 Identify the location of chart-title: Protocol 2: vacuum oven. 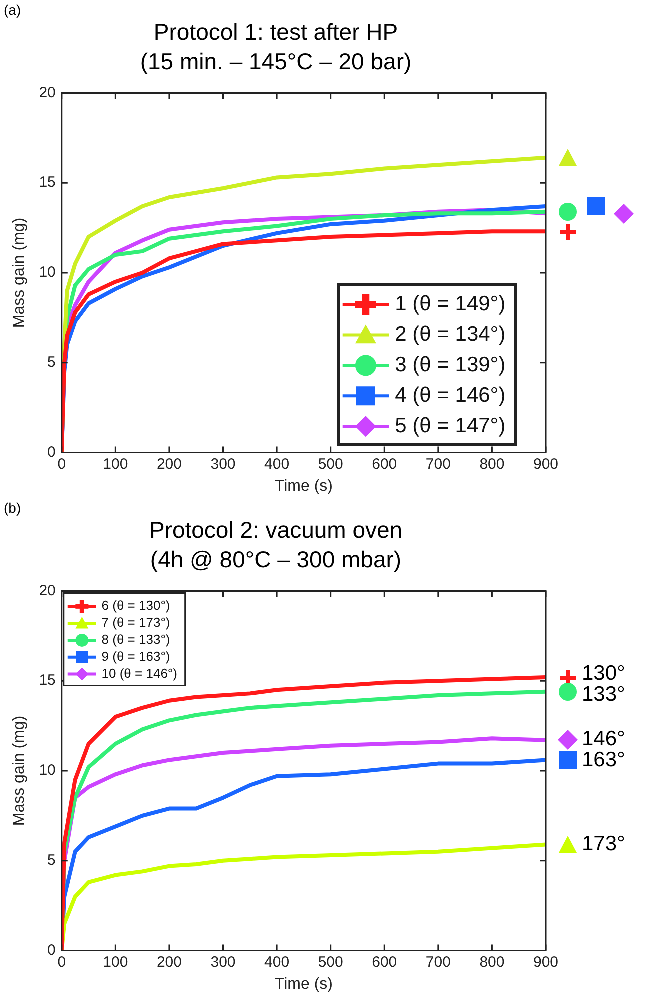
(276, 530).